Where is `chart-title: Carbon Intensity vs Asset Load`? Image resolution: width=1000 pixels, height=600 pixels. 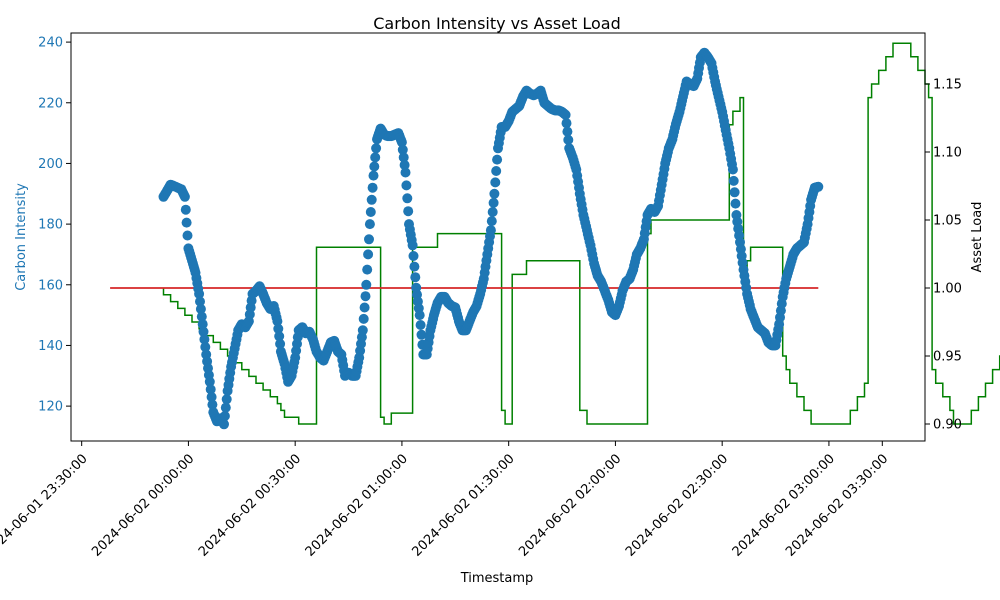 chart-title: Carbon Intensity vs Asset Load is located at coordinates (497, 23).